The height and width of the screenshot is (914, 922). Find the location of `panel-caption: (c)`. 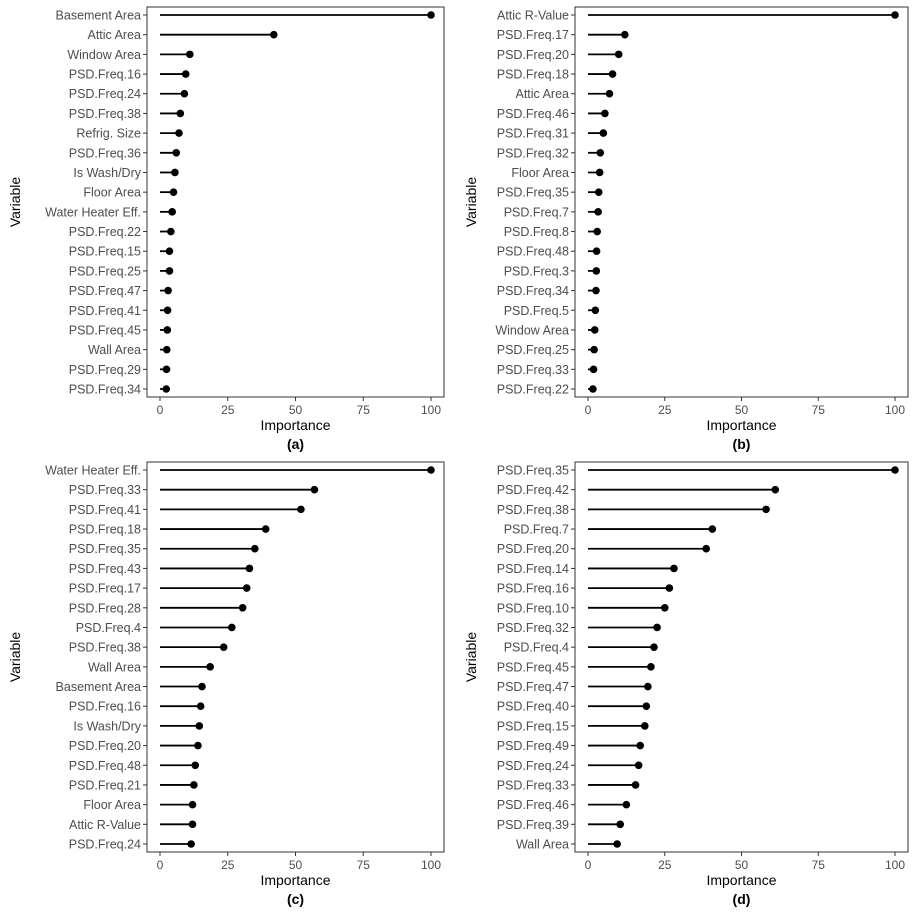

panel-caption: (c) is located at coordinates (295, 899).